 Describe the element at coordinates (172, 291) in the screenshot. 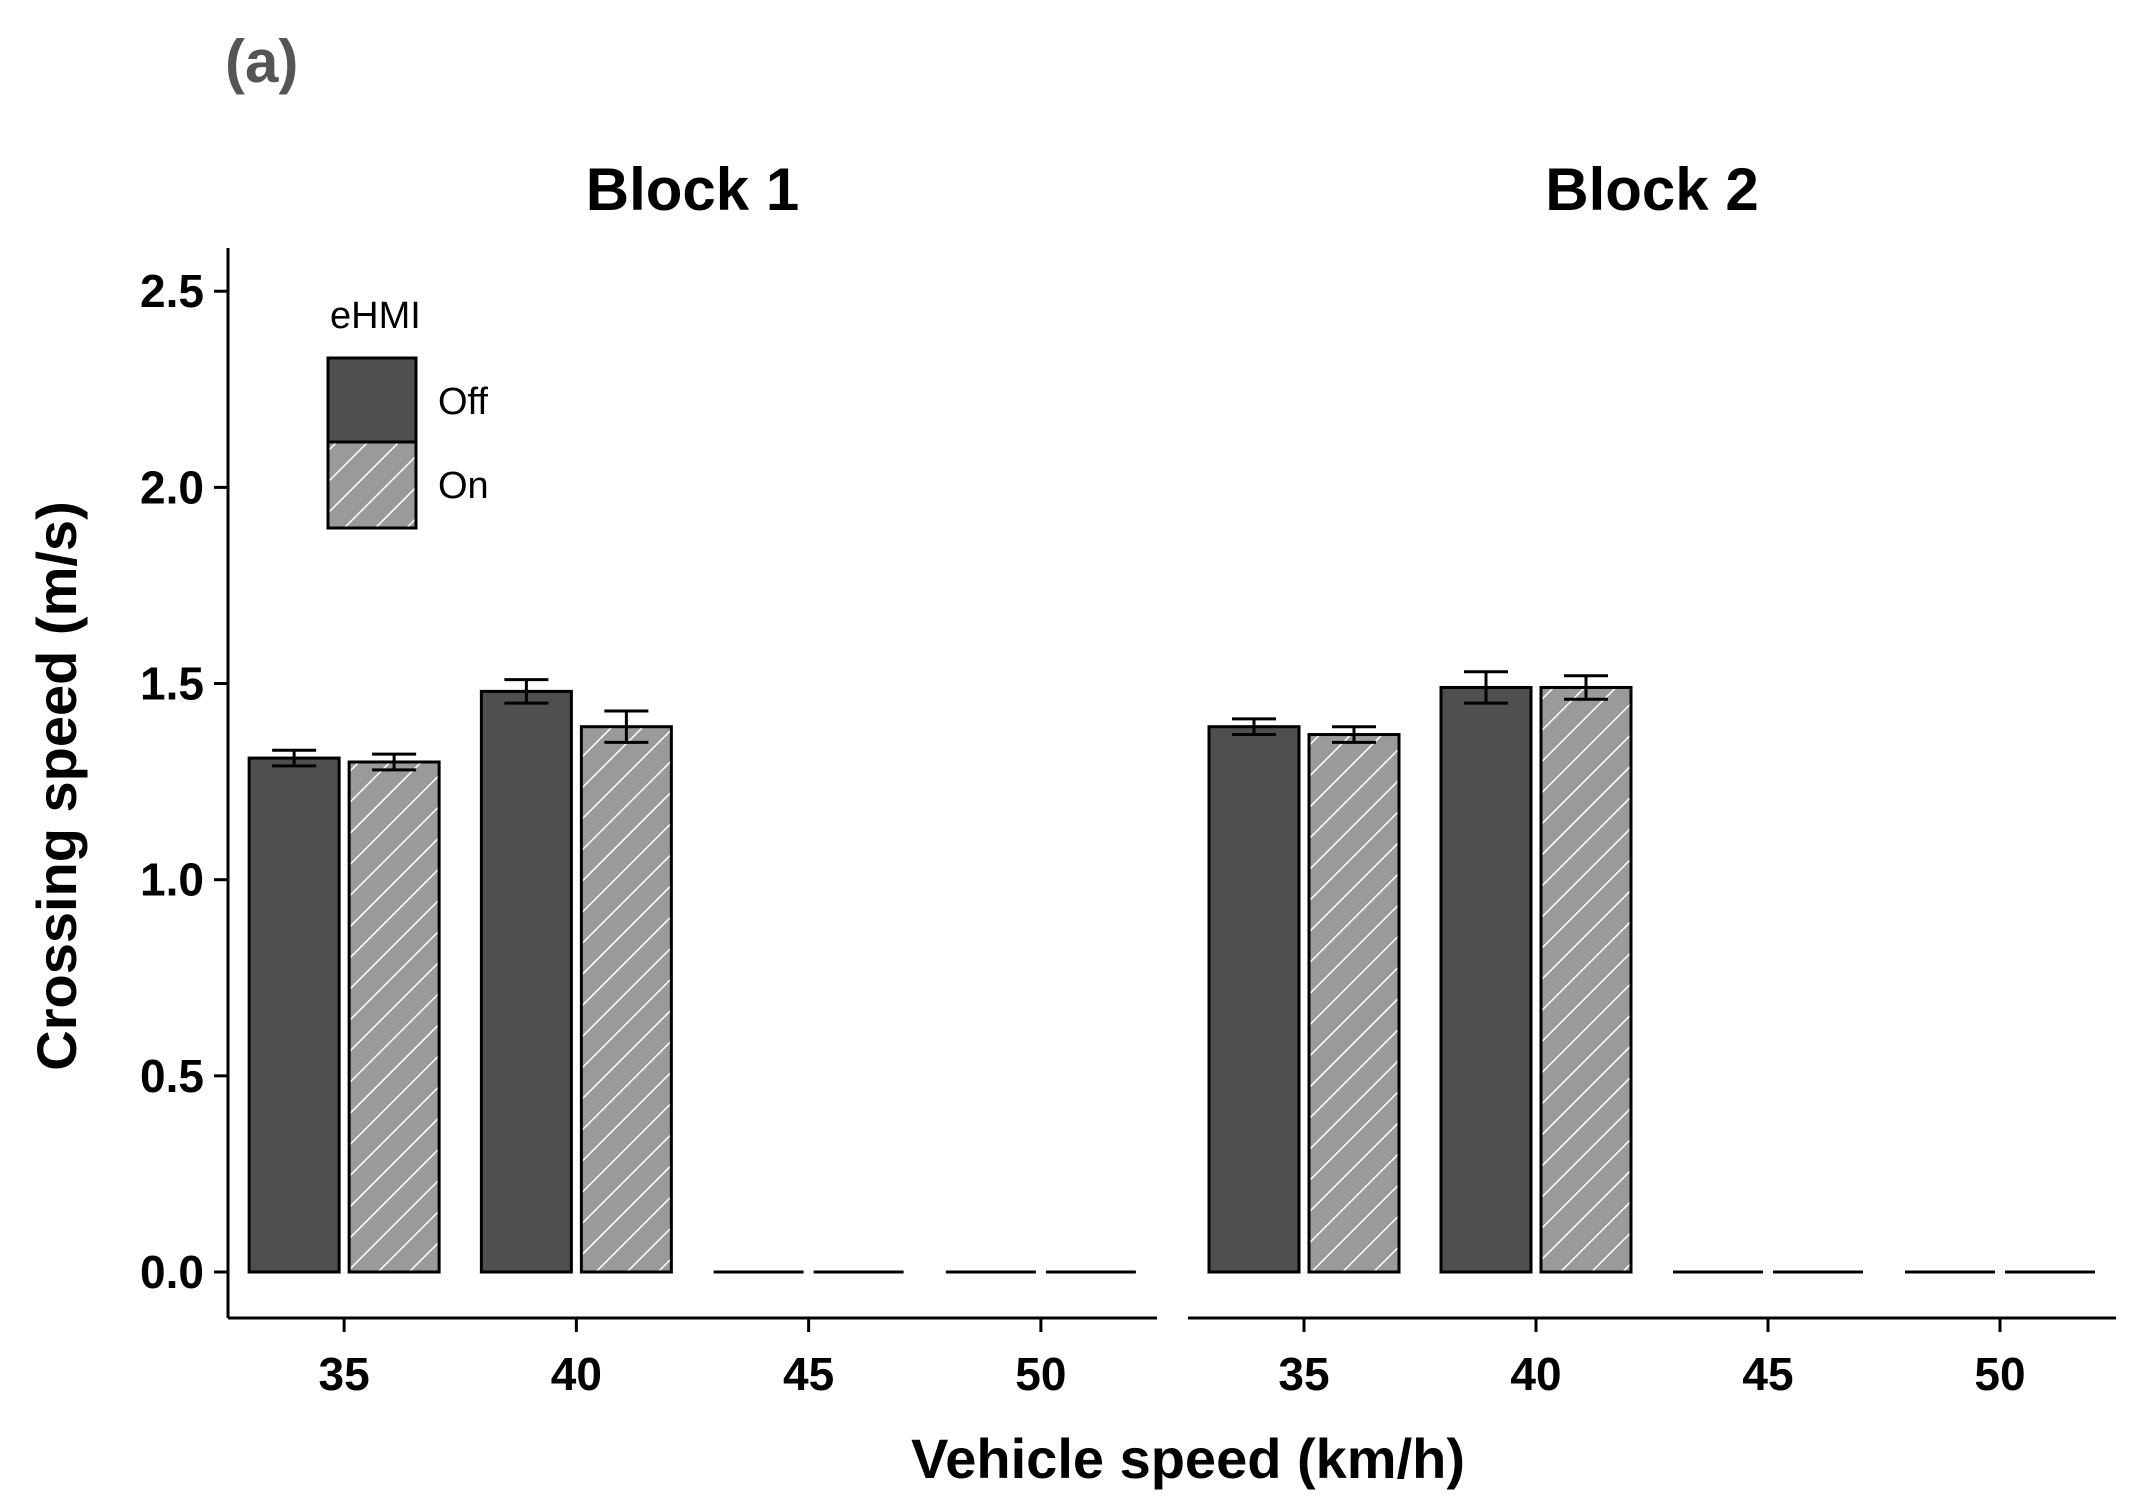

I see `y-tick-label: 2.5` at that location.